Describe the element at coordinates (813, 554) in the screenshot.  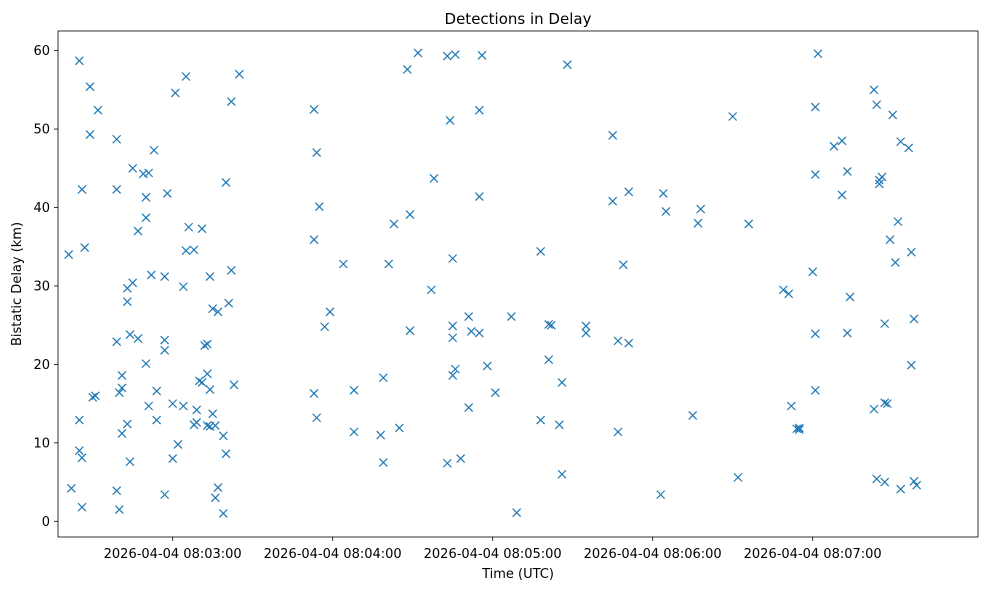
I see `x-tick-label: 2026-04-04 08:07:00` at that location.